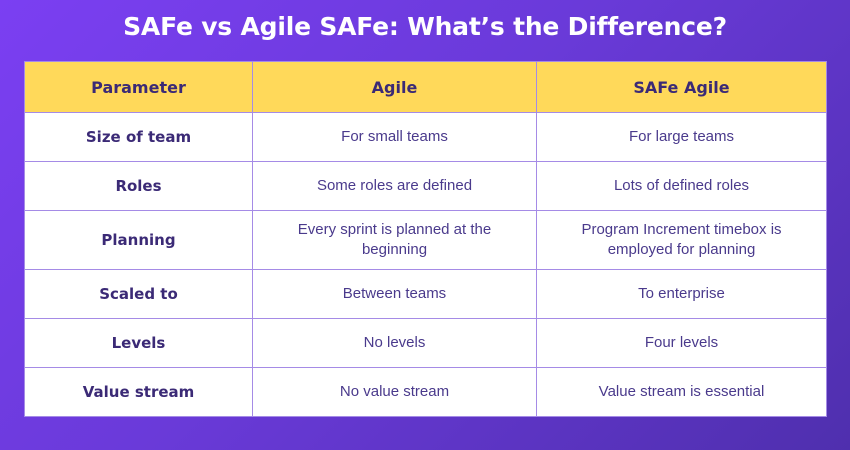  I want to click on agile-cell: Every sprint is planned at the beginning, so click(394, 240).